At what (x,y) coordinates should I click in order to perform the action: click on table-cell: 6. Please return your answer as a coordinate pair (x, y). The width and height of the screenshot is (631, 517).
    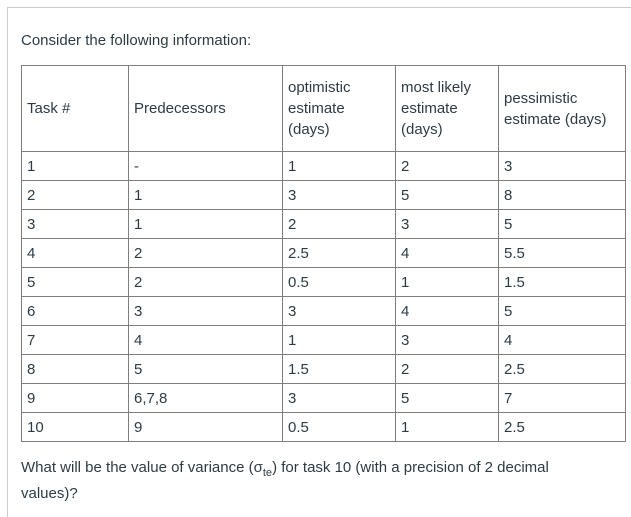
    Looking at the image, I should click on (75, 311).